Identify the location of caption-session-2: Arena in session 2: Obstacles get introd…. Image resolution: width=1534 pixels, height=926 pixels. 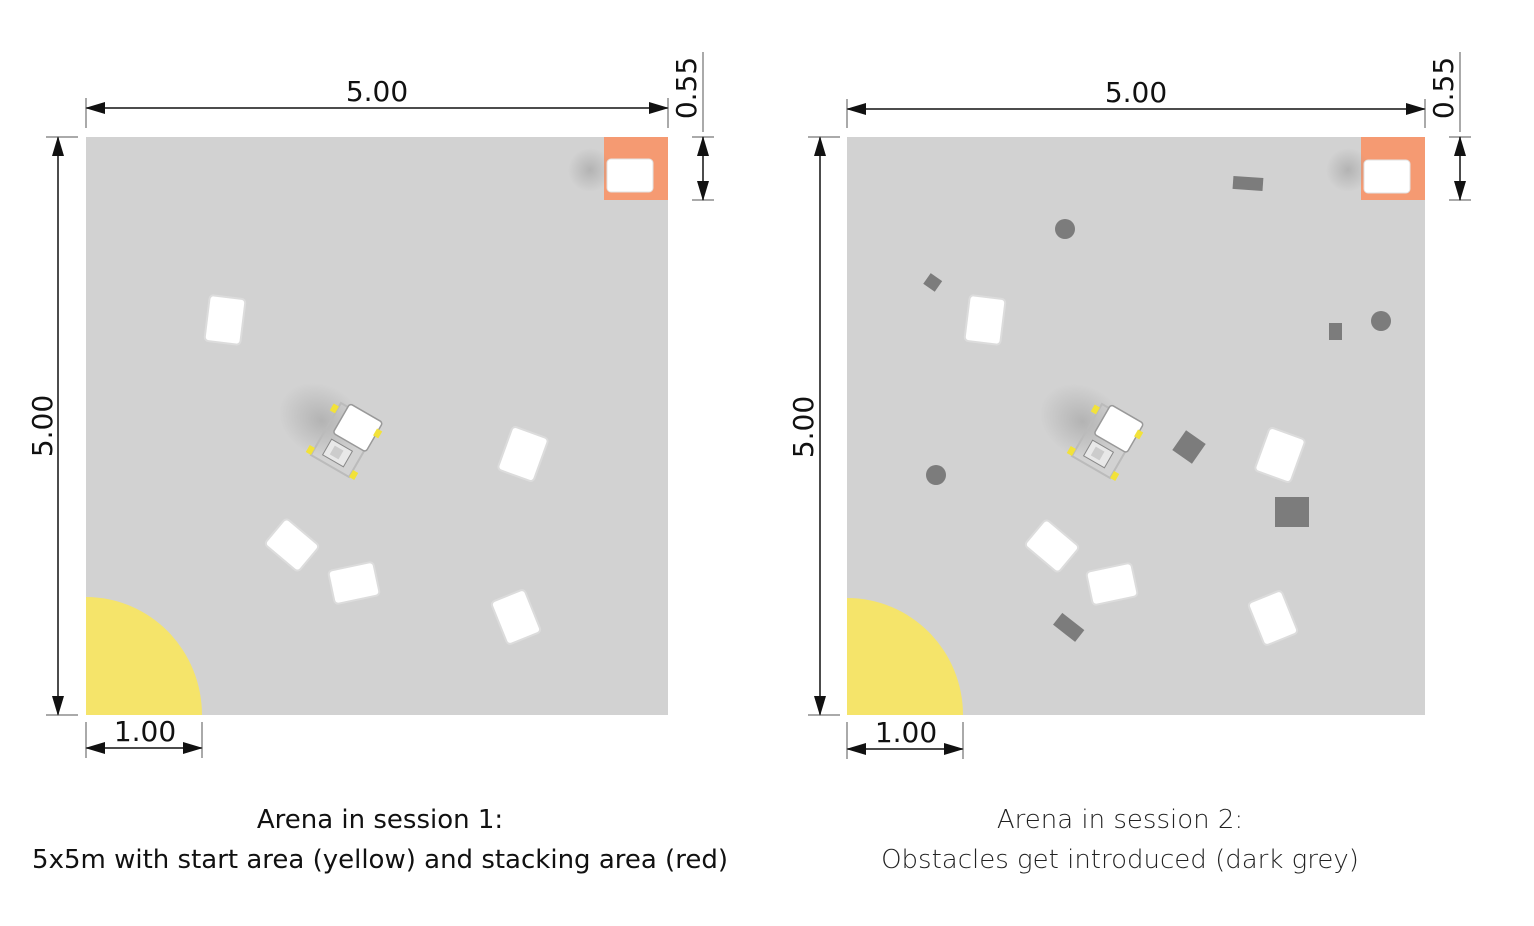
(1120, 840).